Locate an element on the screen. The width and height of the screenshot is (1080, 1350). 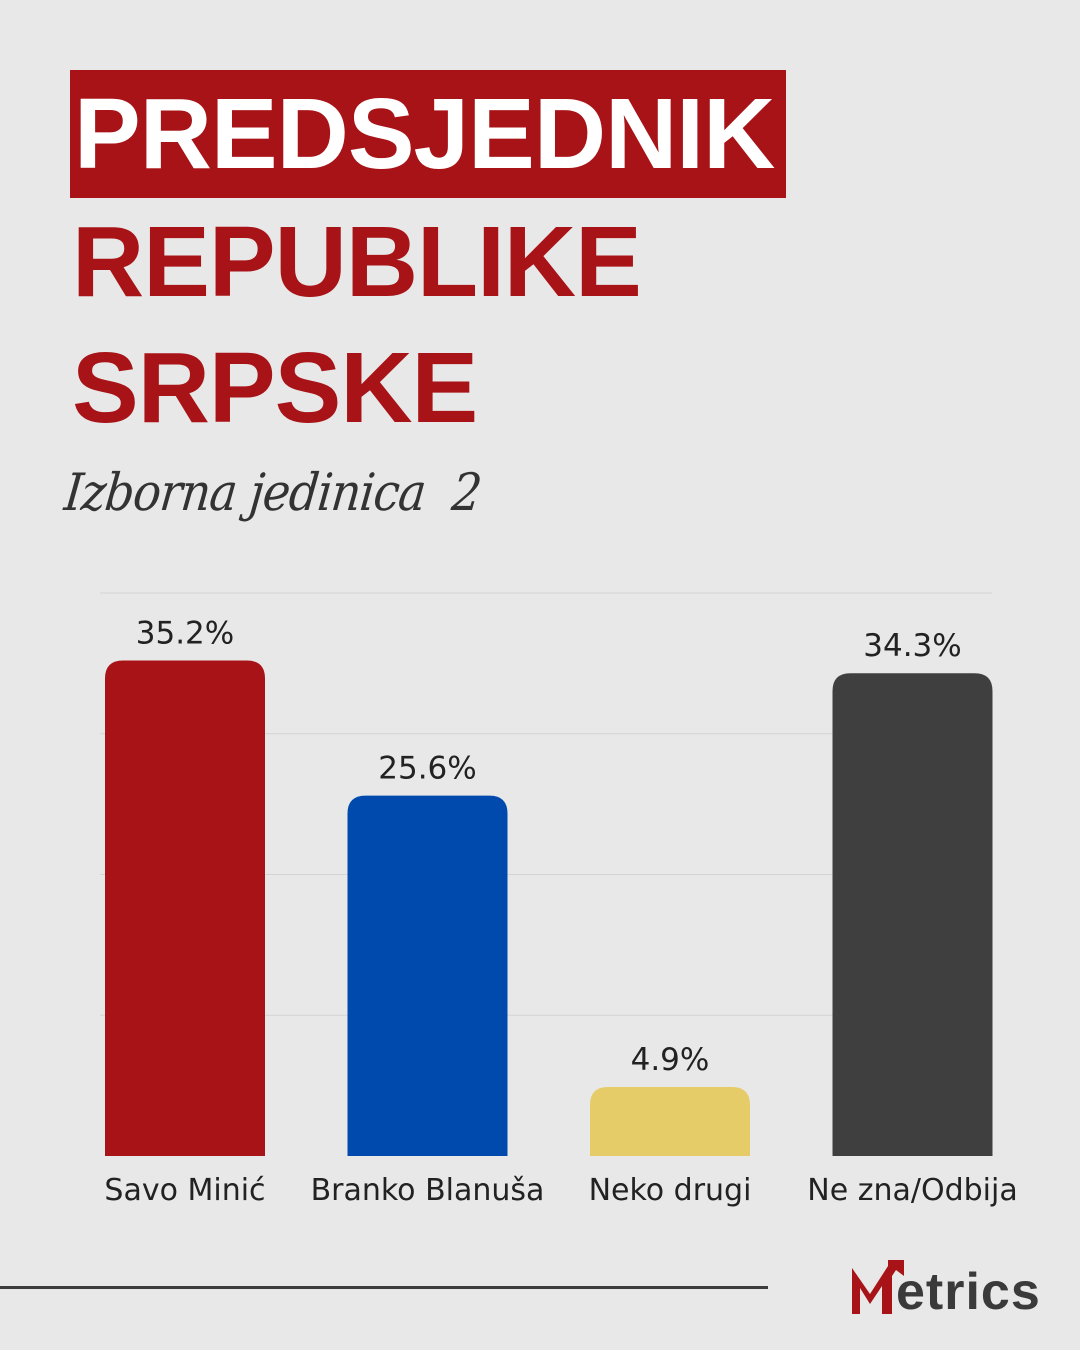
data-label: 25.6% is located at coordinates (427, 769).